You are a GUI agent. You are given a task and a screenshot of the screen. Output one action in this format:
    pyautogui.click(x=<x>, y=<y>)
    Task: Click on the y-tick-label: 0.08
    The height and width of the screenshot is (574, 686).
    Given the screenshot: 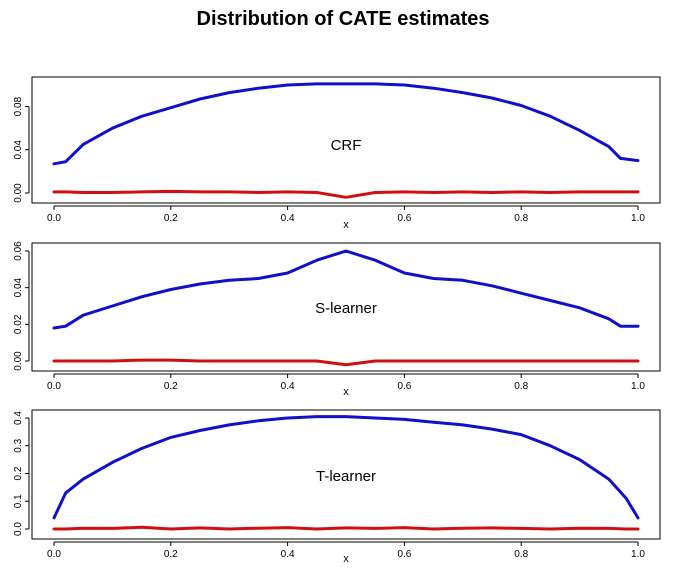 What is the action you would take?
    pyautogui.click(x=18, y=106)
    